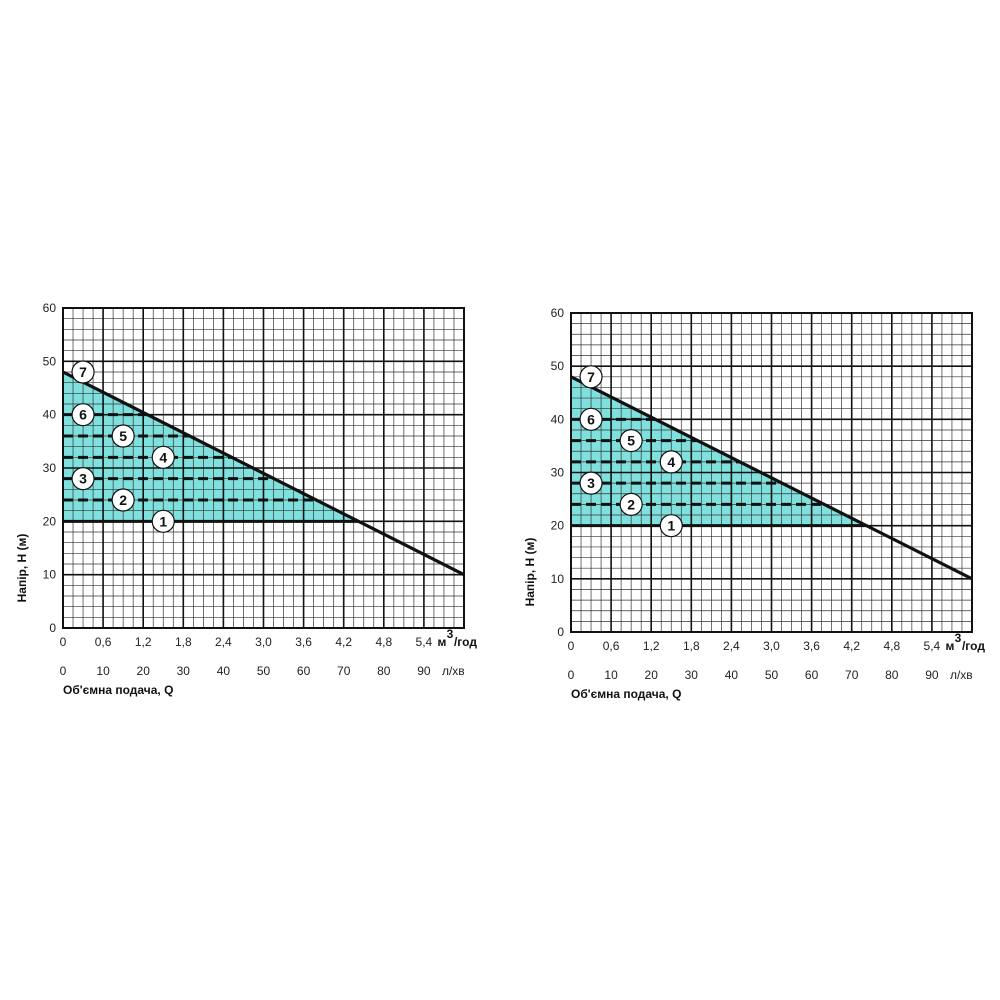 The width and height of the screenshot is (1000, 1000). Describe the element at coordinates (22, 568) in the screenshot. I see `y-axis-title: Напір, Н (м)` at that location.